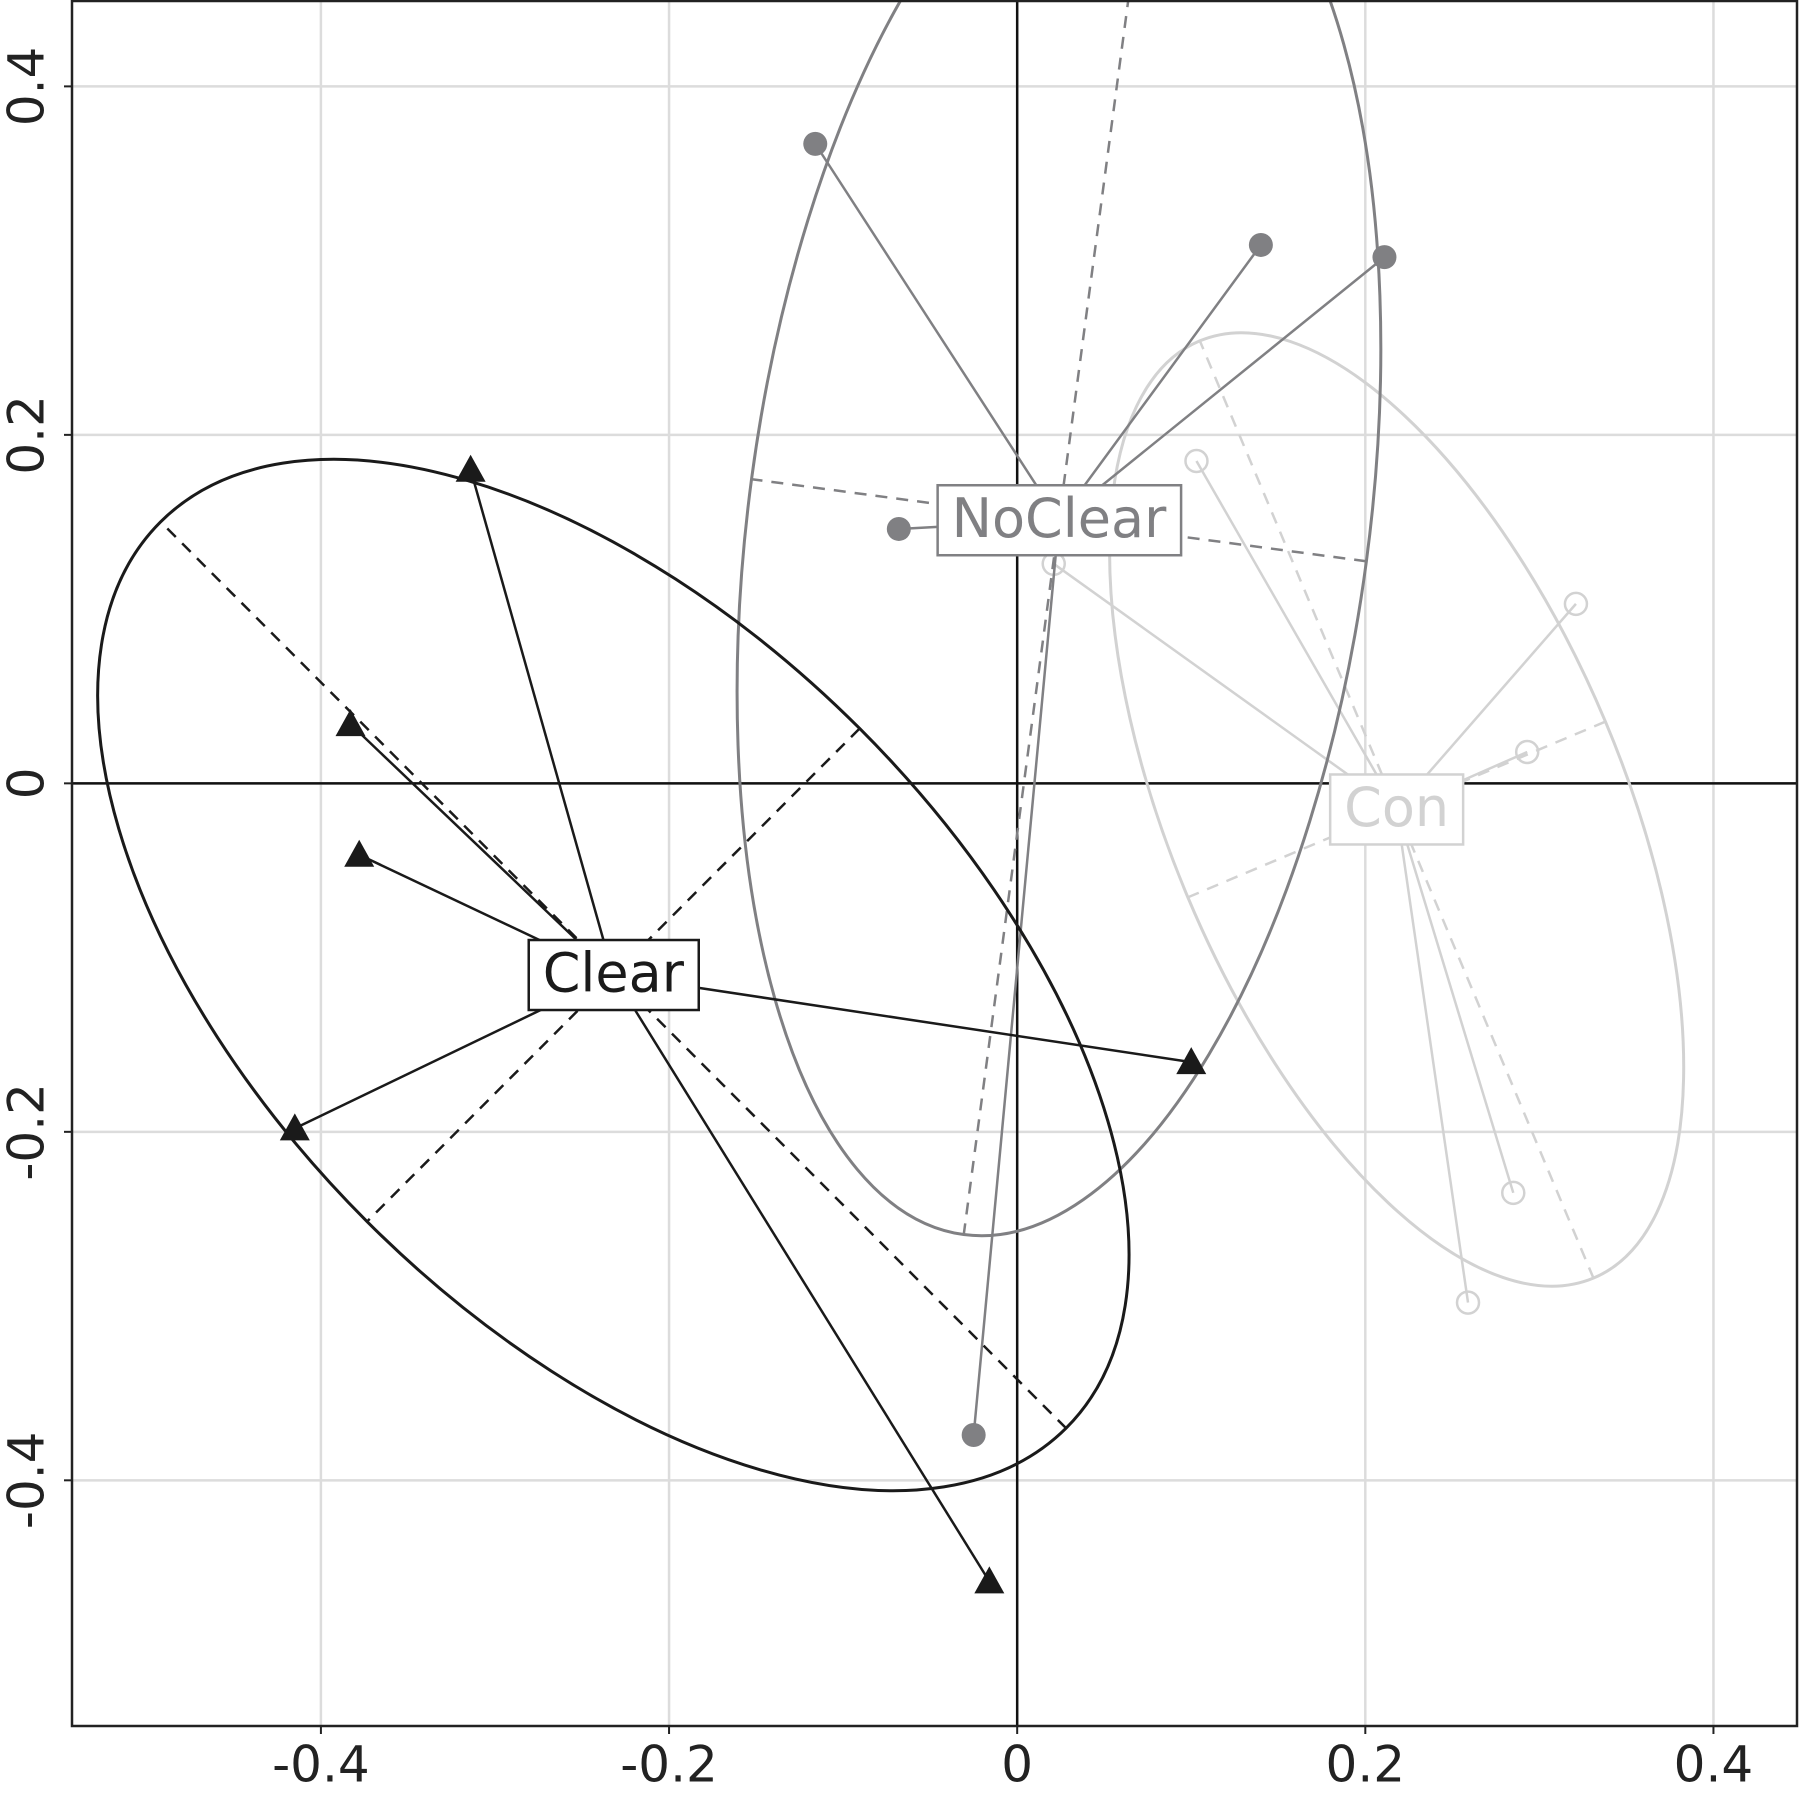 The image size is (1800, 1793). I want to click on x-tick-label: 0.2, so click(1366, 1764).